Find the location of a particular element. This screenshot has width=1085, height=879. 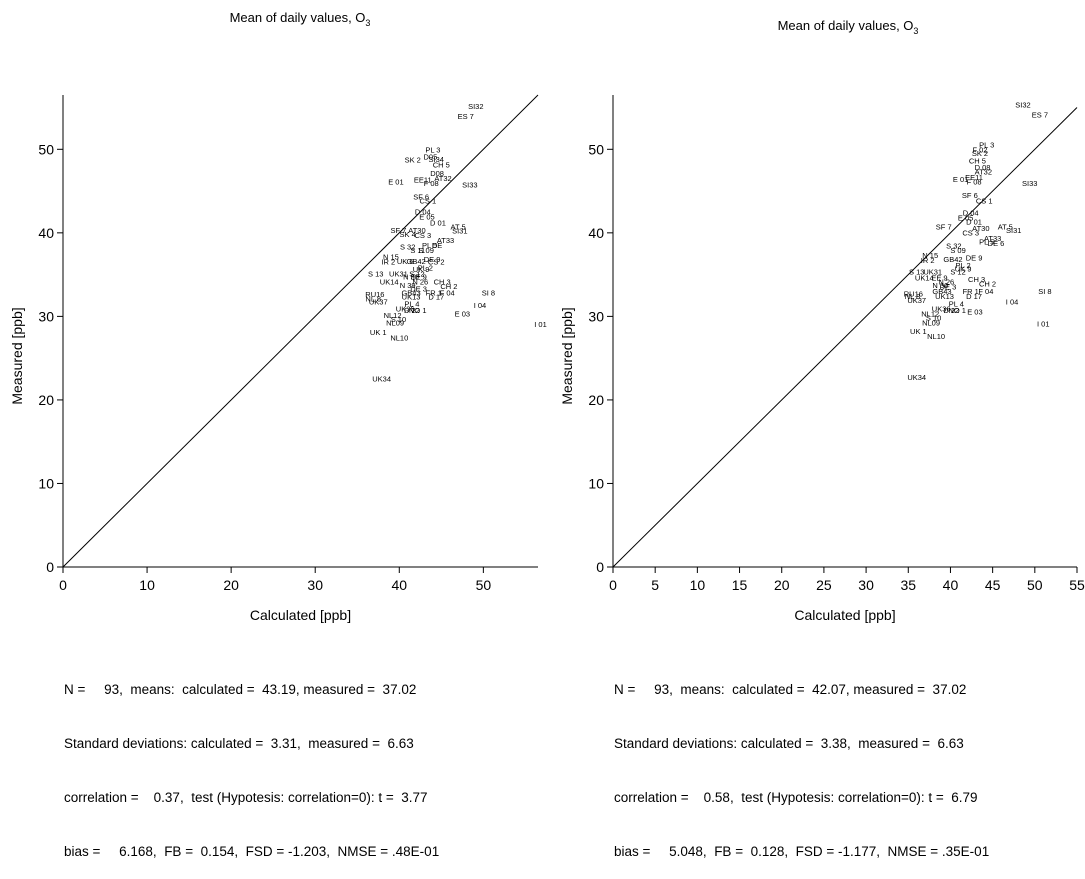

chart2-point-label: UK34 is located at coordinates (916, 377).